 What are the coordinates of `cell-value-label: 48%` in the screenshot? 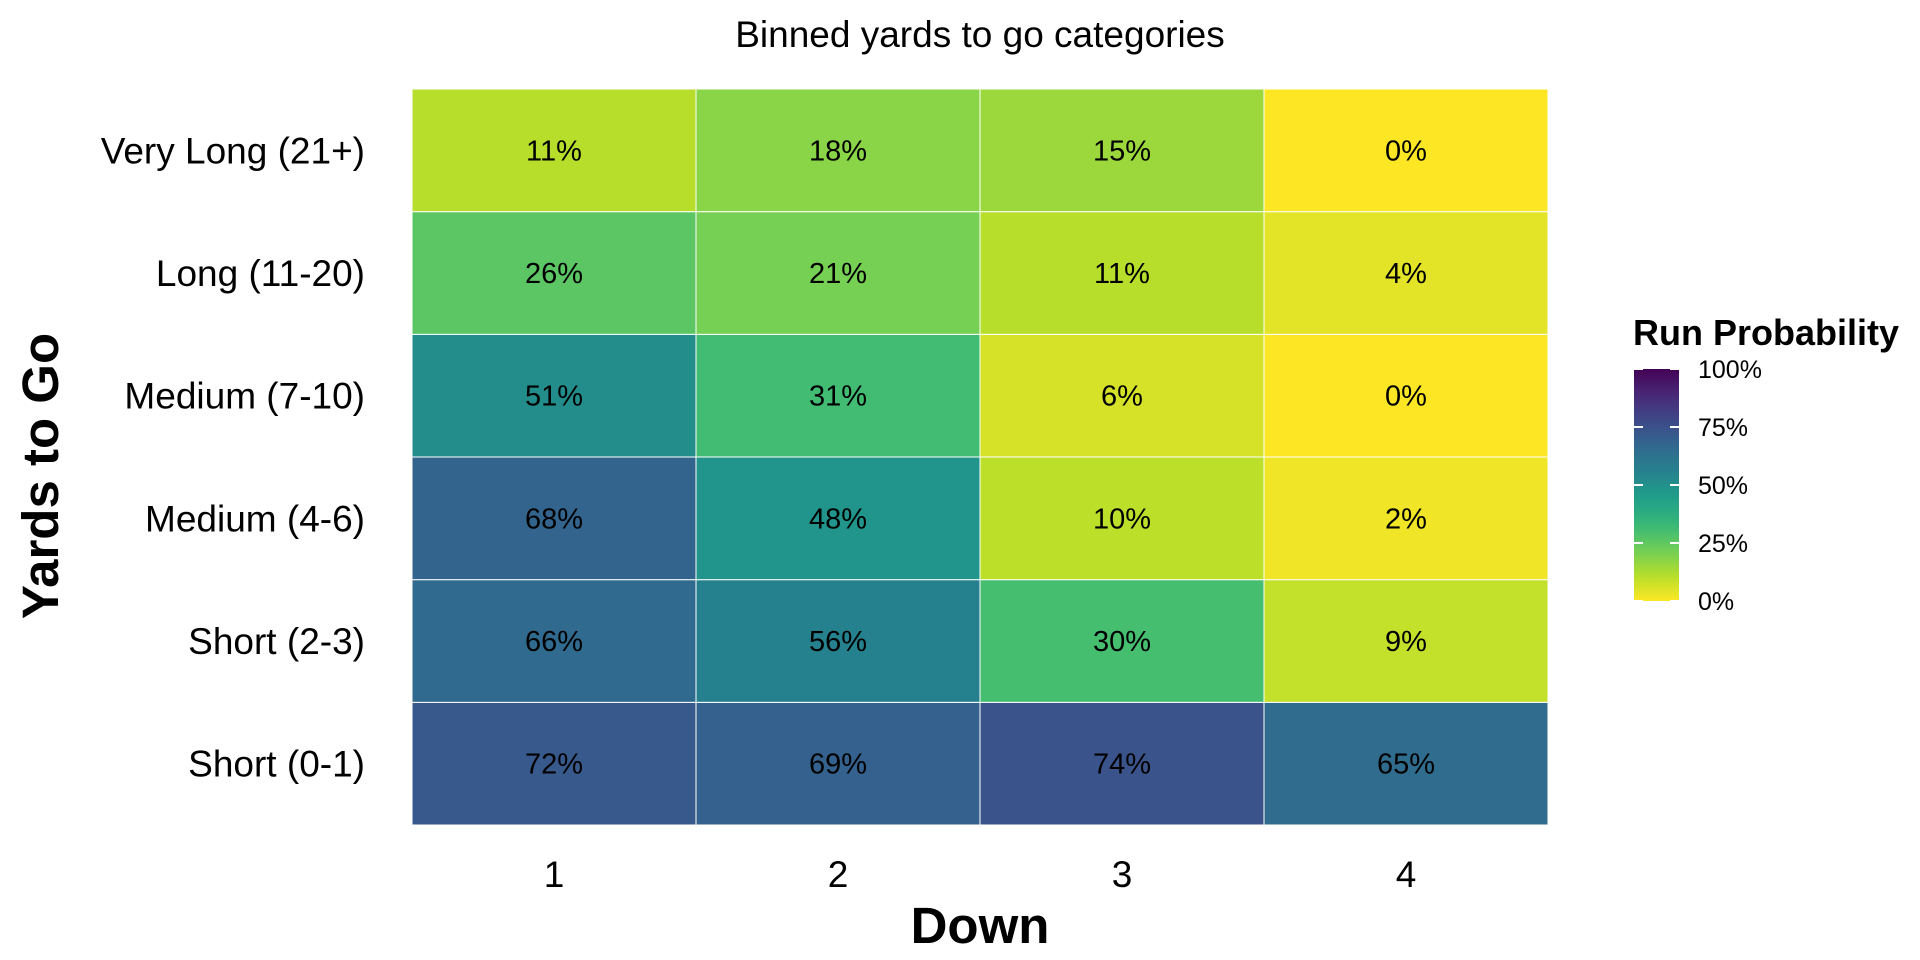 It's located at (838, 519).